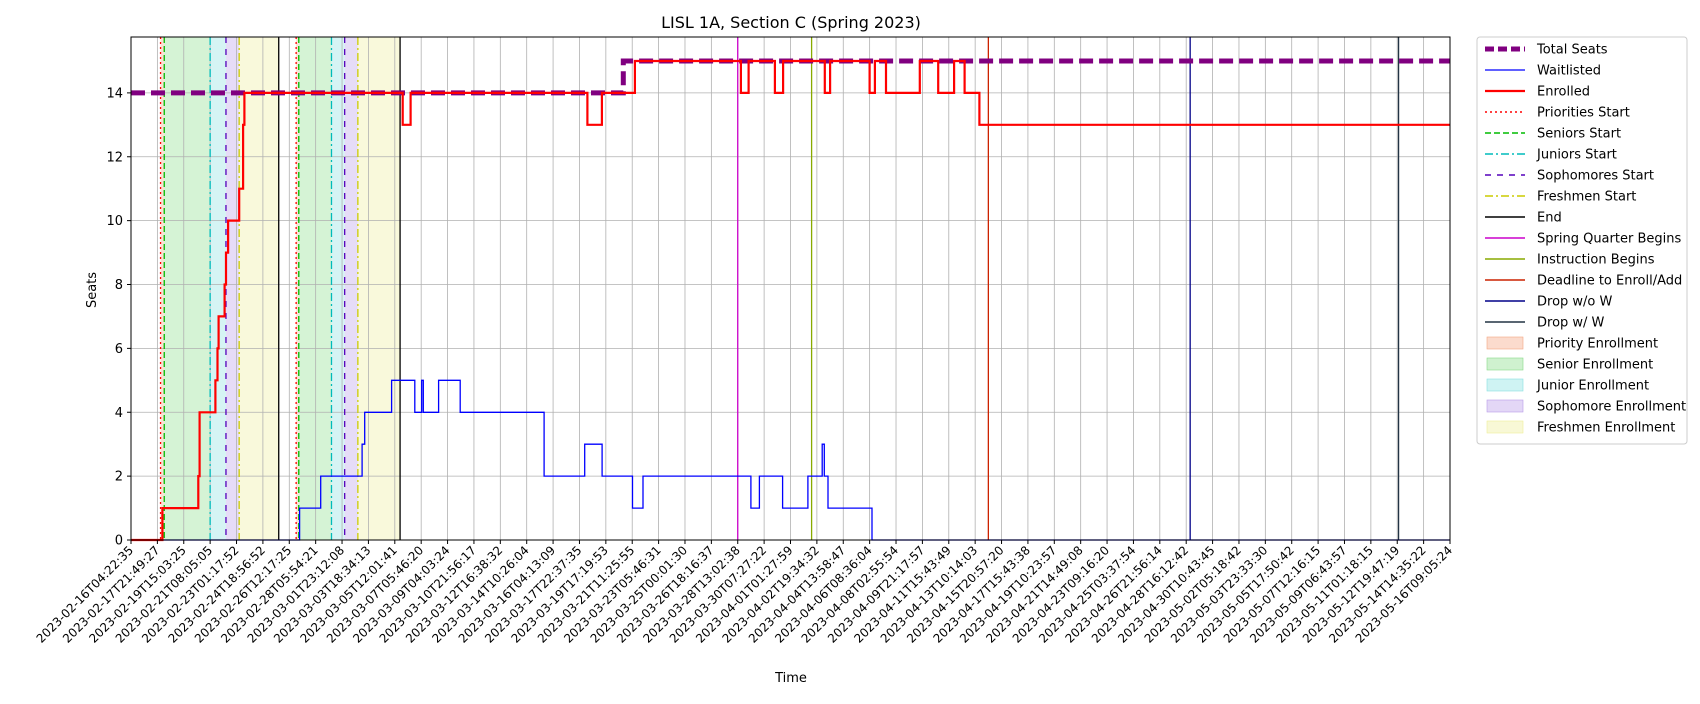 The height and width of the screenshot is (704, 1700). Describe the element at coordinates (1596, 260) in the screenshot. I see `legend-label-instruction-begins: Instruction Begins` at that location.